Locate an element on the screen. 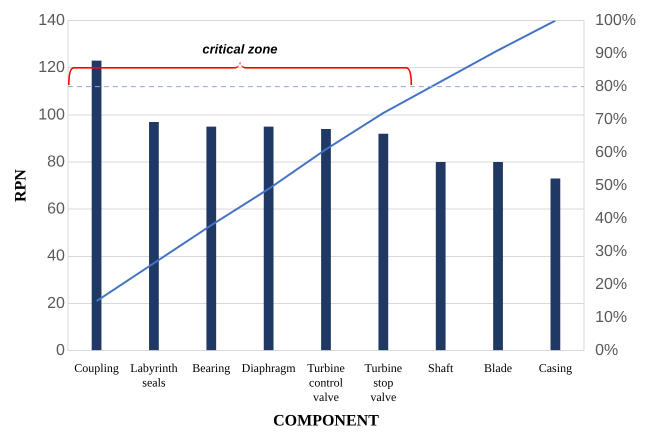  y-axis-title: RPN is located at coordinates (21, 185).